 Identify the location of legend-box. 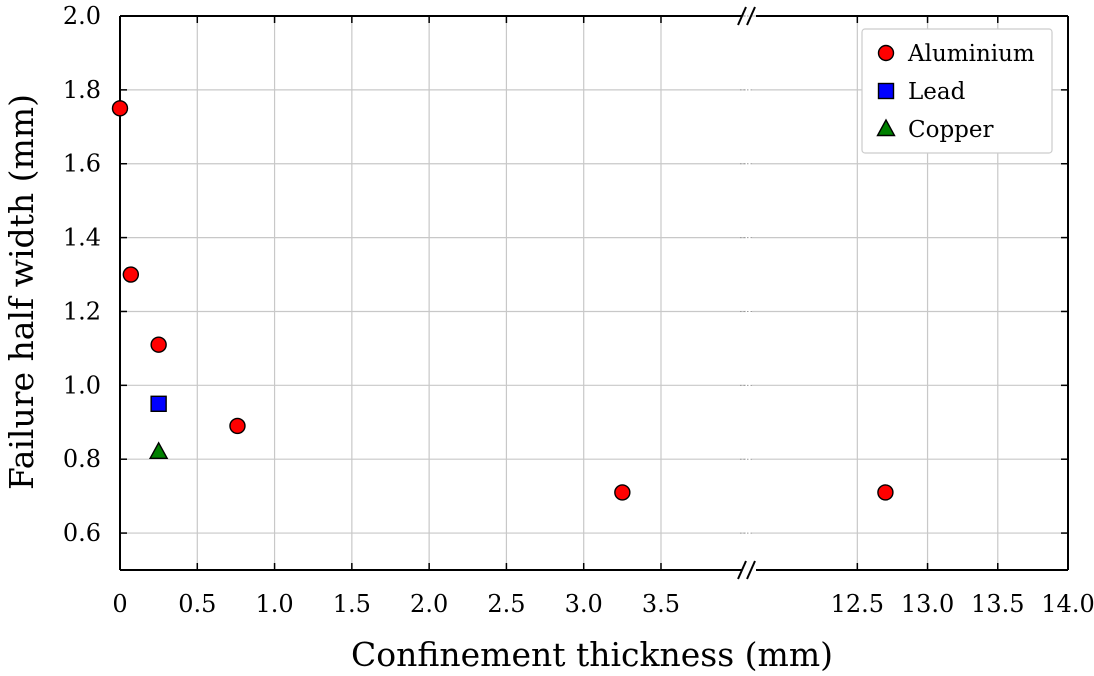
(957, 91).